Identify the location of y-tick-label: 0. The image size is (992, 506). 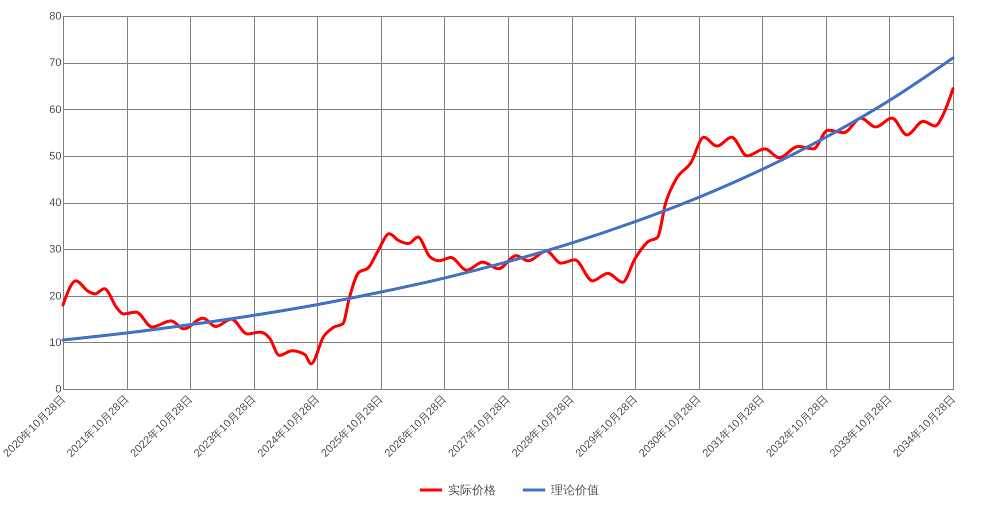
(58, 390).